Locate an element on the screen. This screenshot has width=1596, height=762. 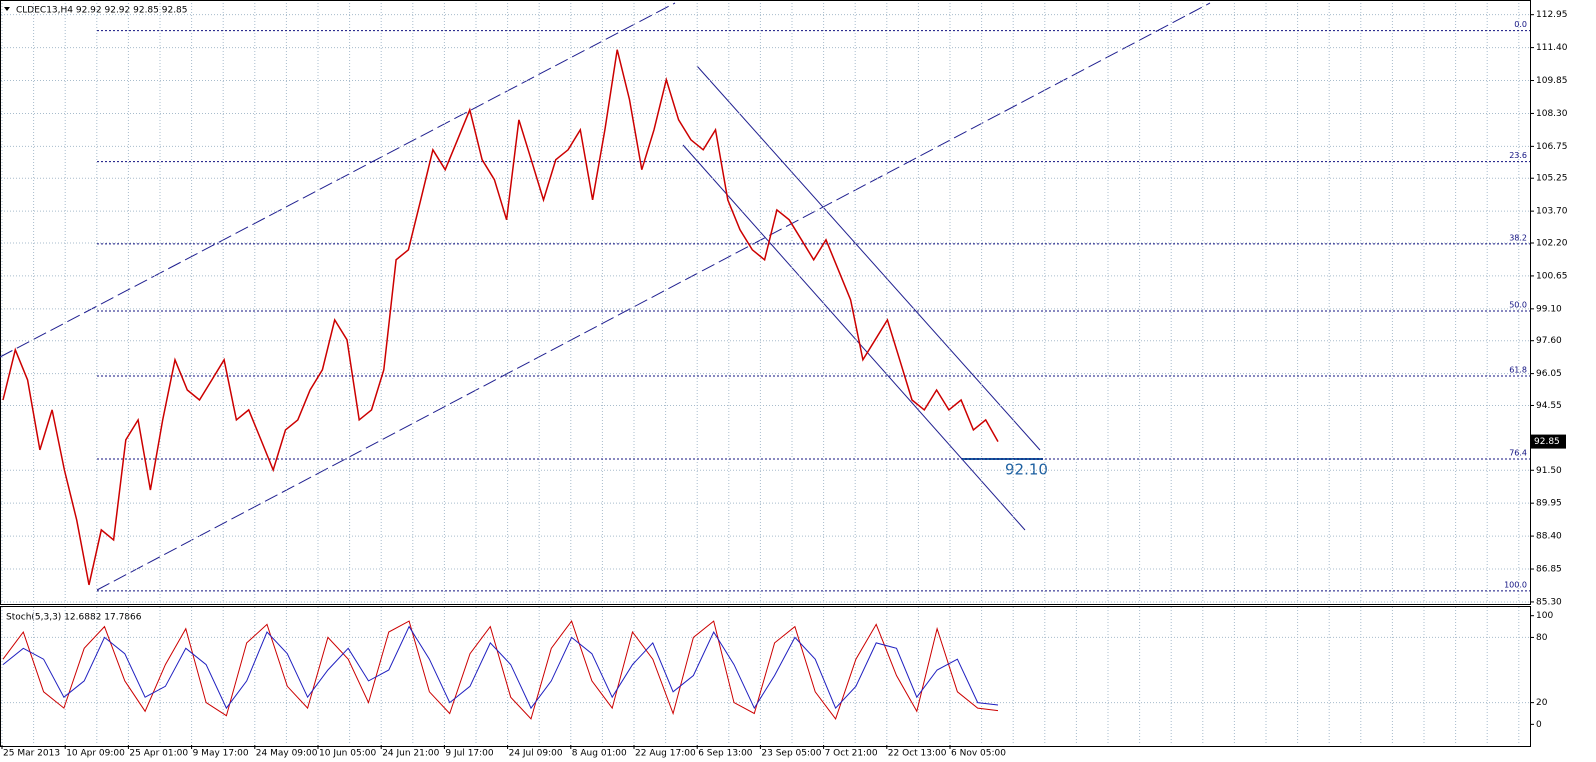
y-tick-label: 89.95 is located at coordinates (1549, 504).